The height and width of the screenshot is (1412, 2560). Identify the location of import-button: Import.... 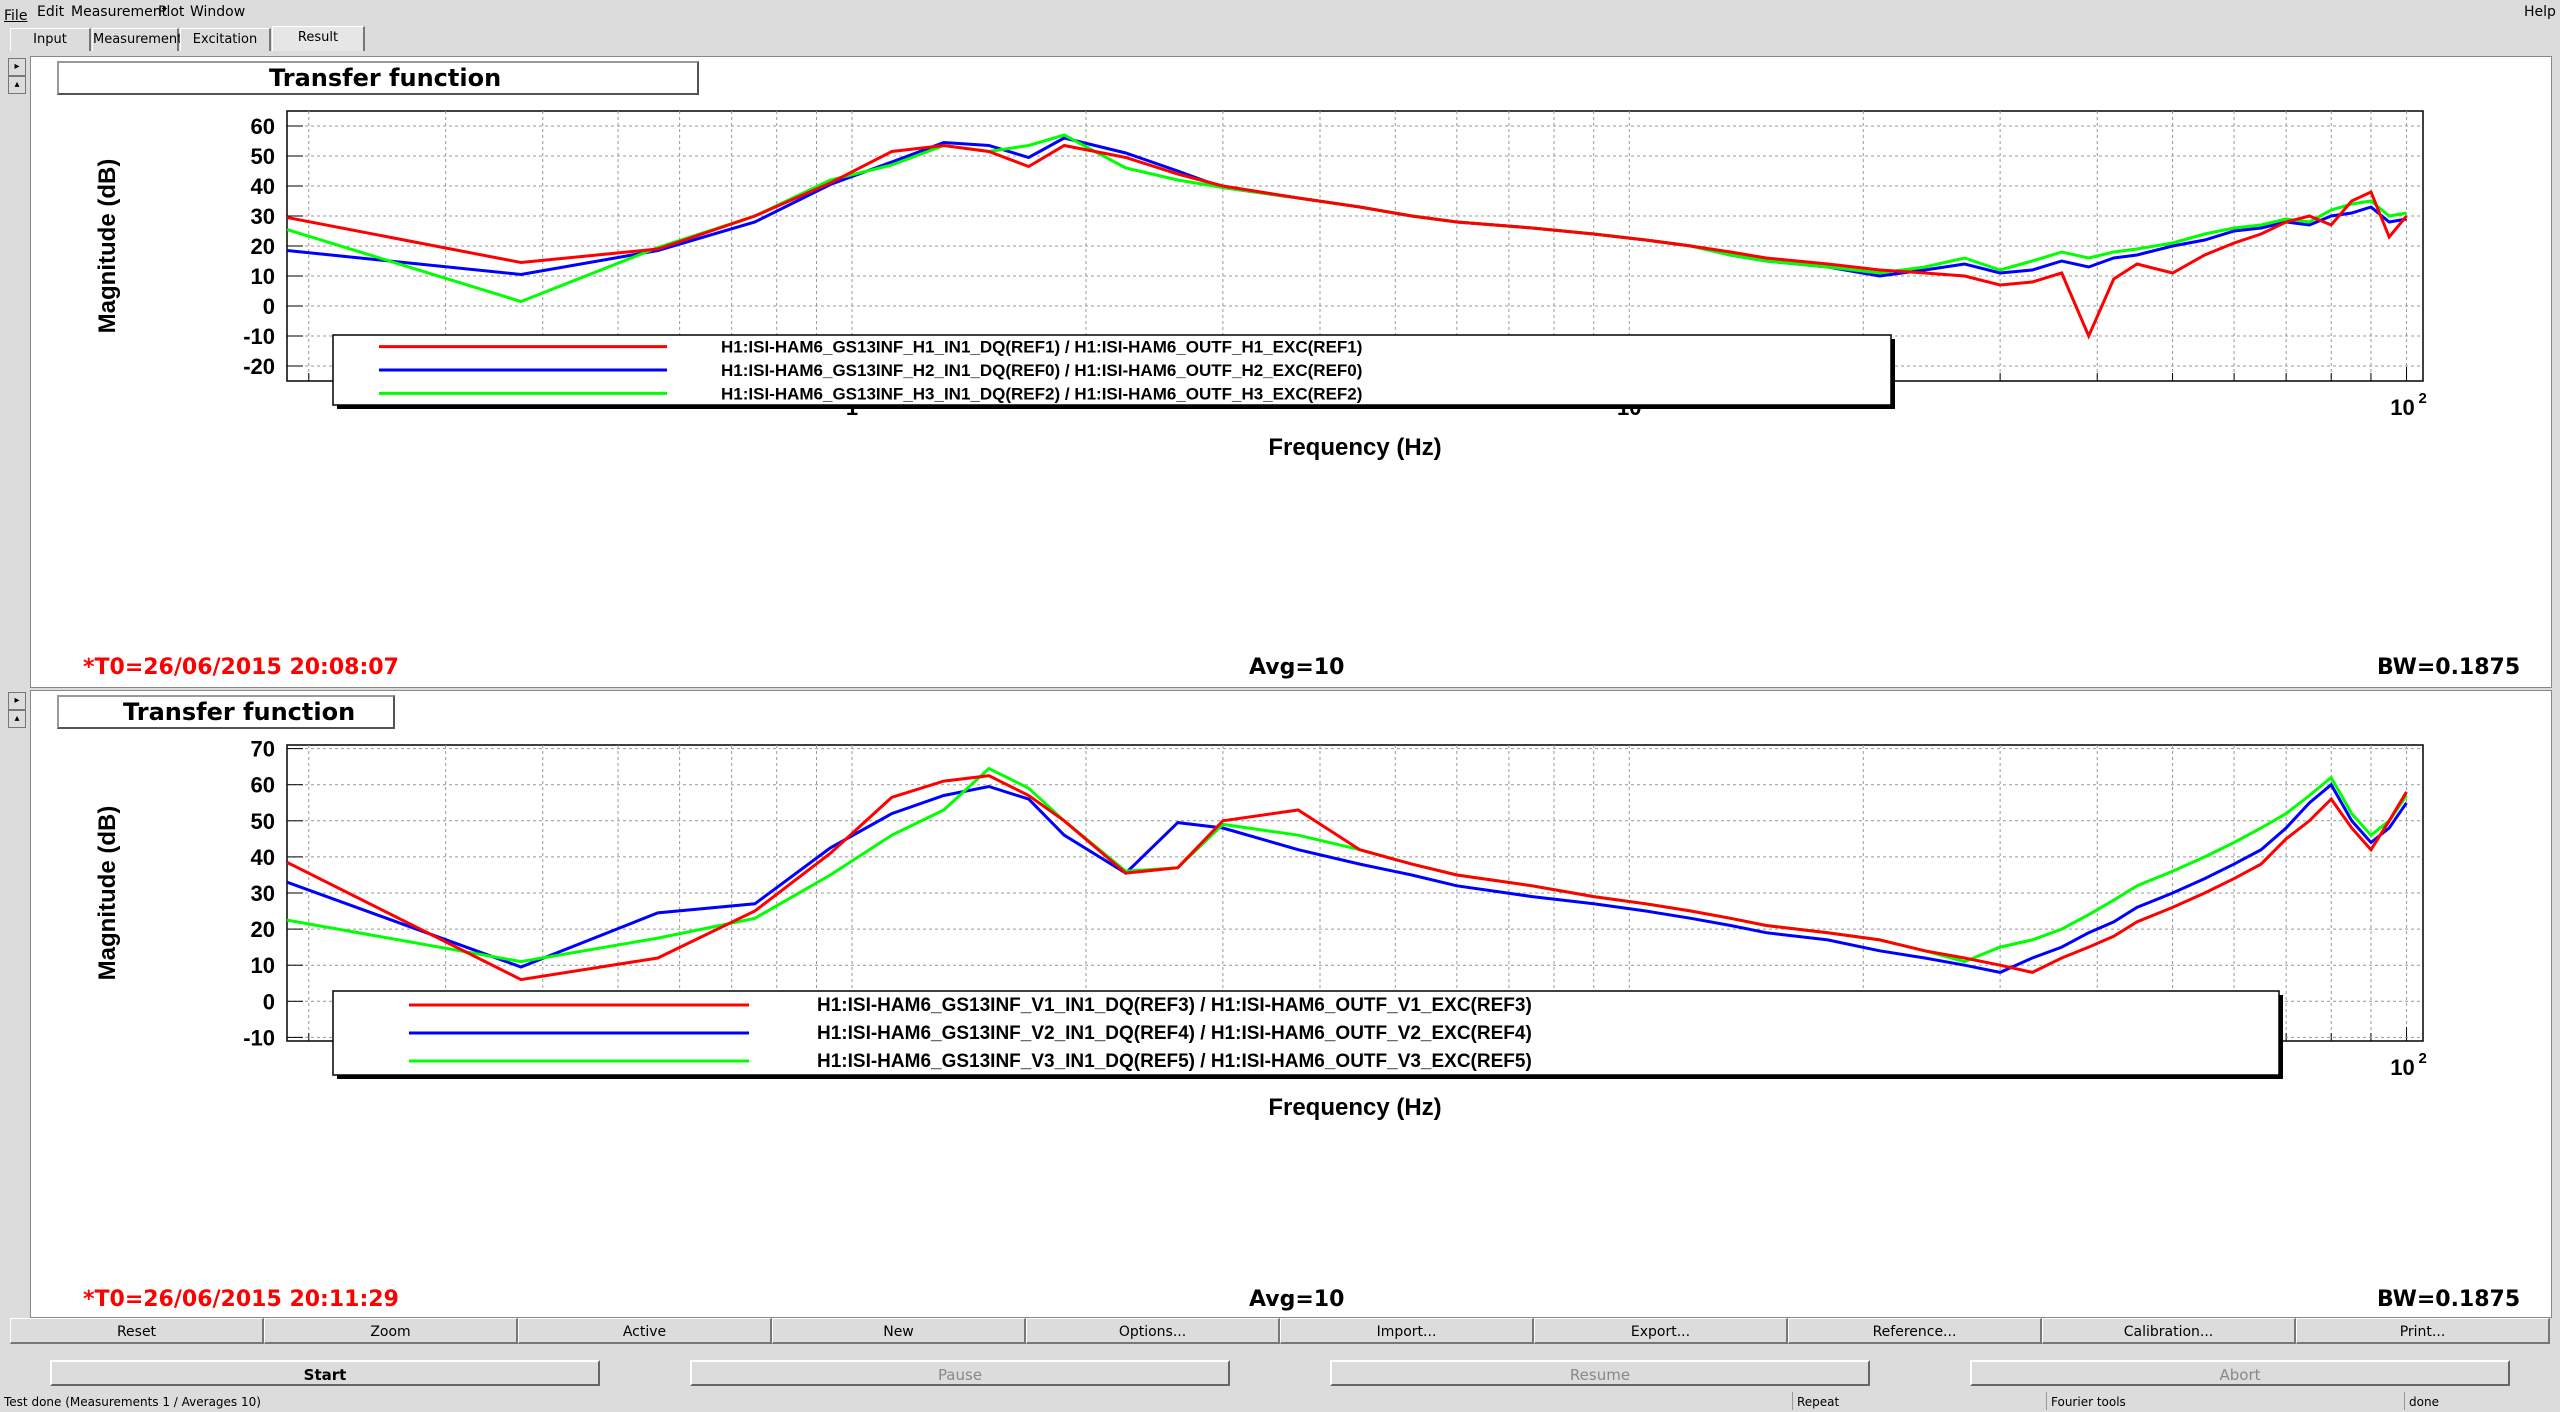
(1407, 1331).